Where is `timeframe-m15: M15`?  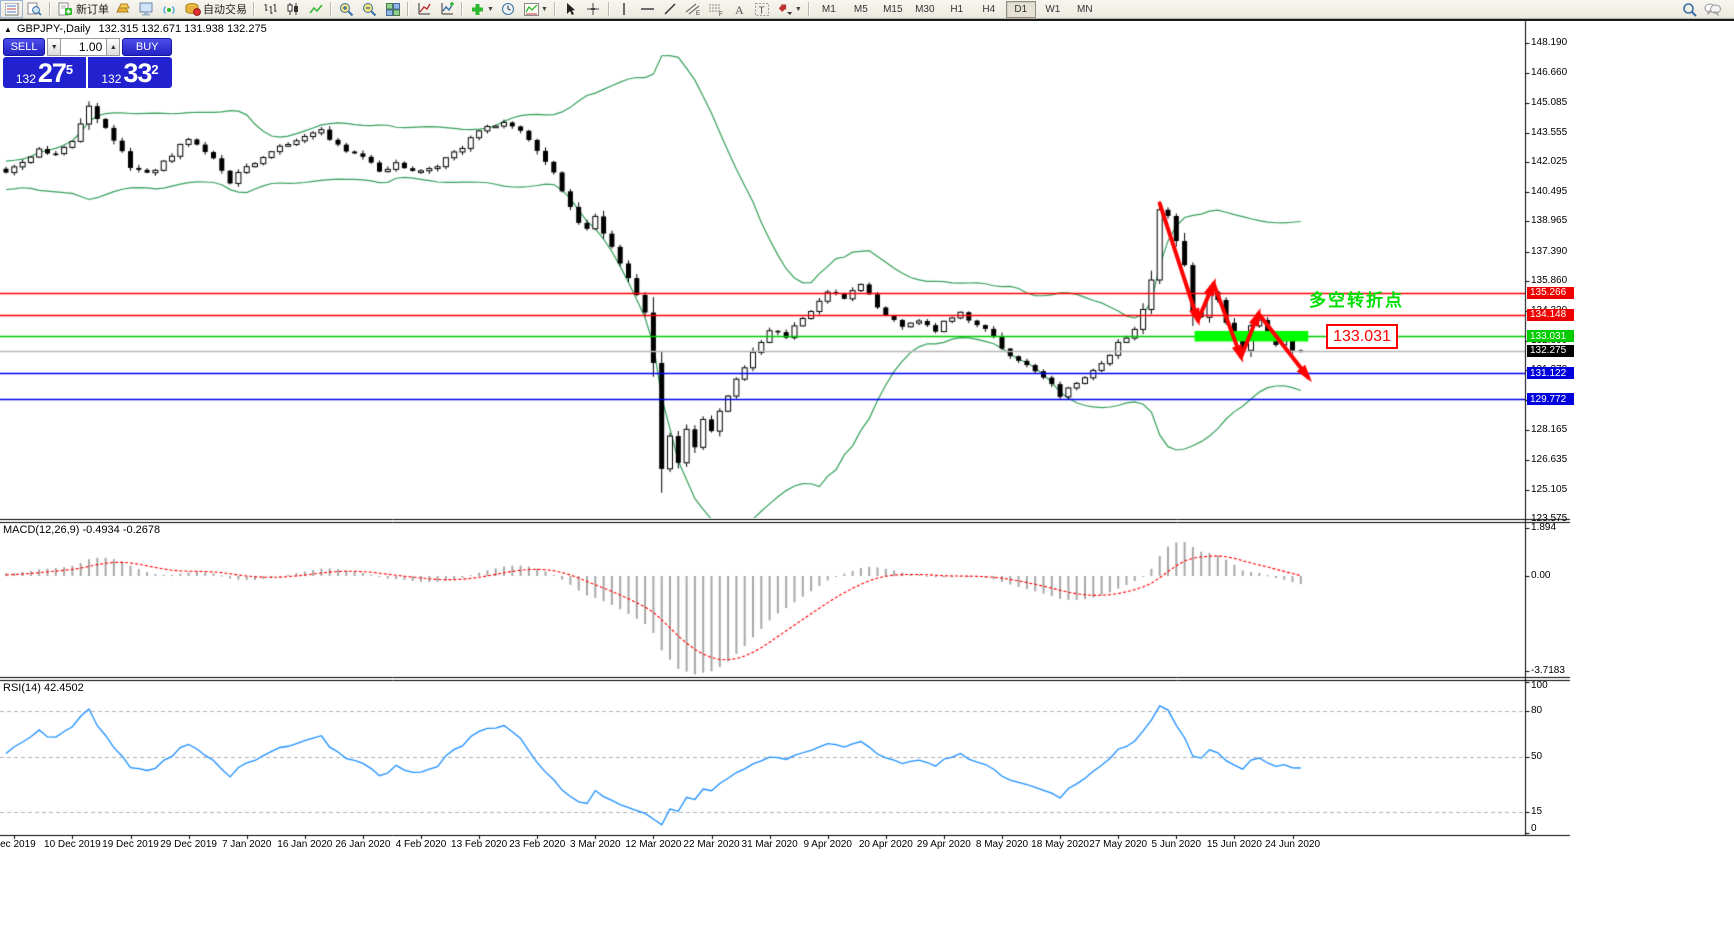 timeframe-m15: M15 is located at coordinates (893, 9).